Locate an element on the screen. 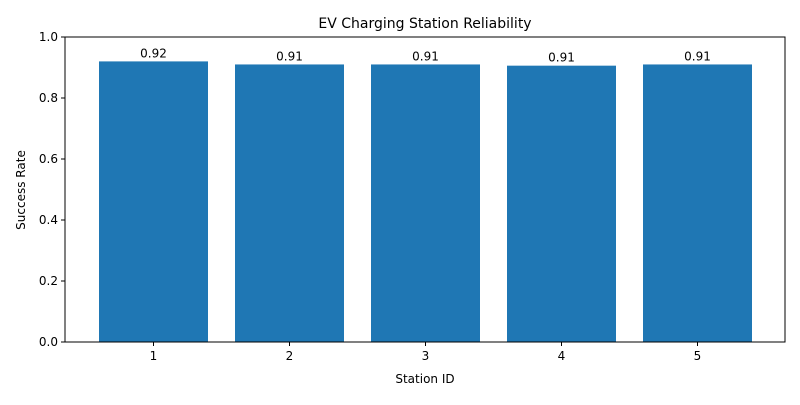  y-tick-label: 0.0 is located at coordinates (48, 342).